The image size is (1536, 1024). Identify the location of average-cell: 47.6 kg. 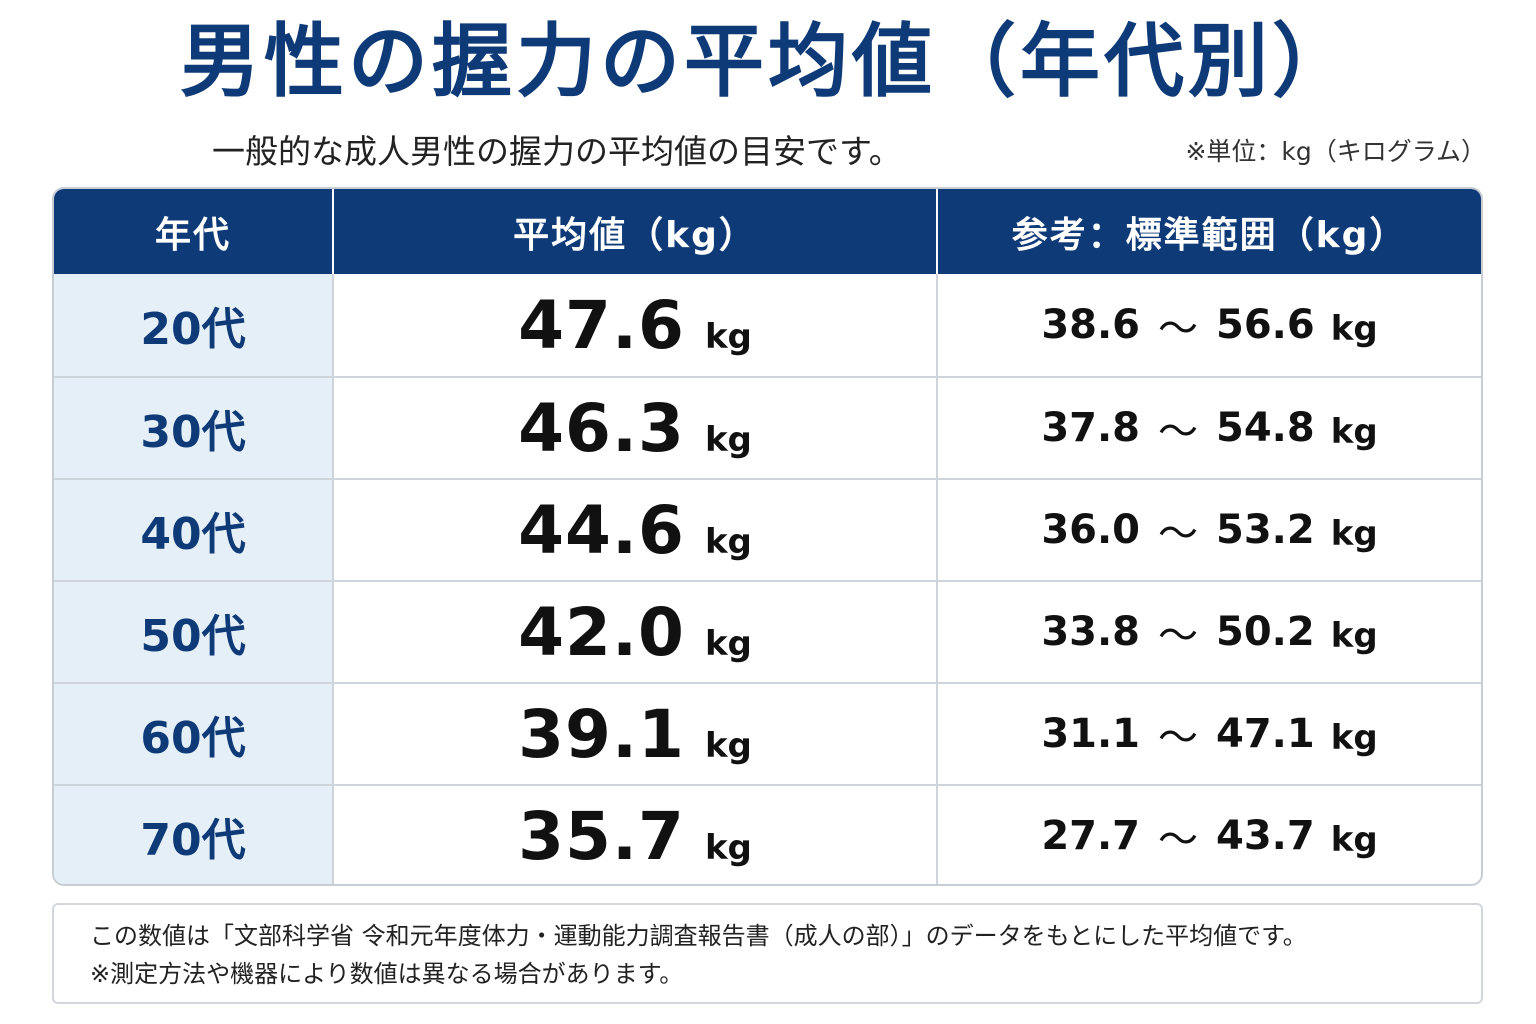
(634, 325).